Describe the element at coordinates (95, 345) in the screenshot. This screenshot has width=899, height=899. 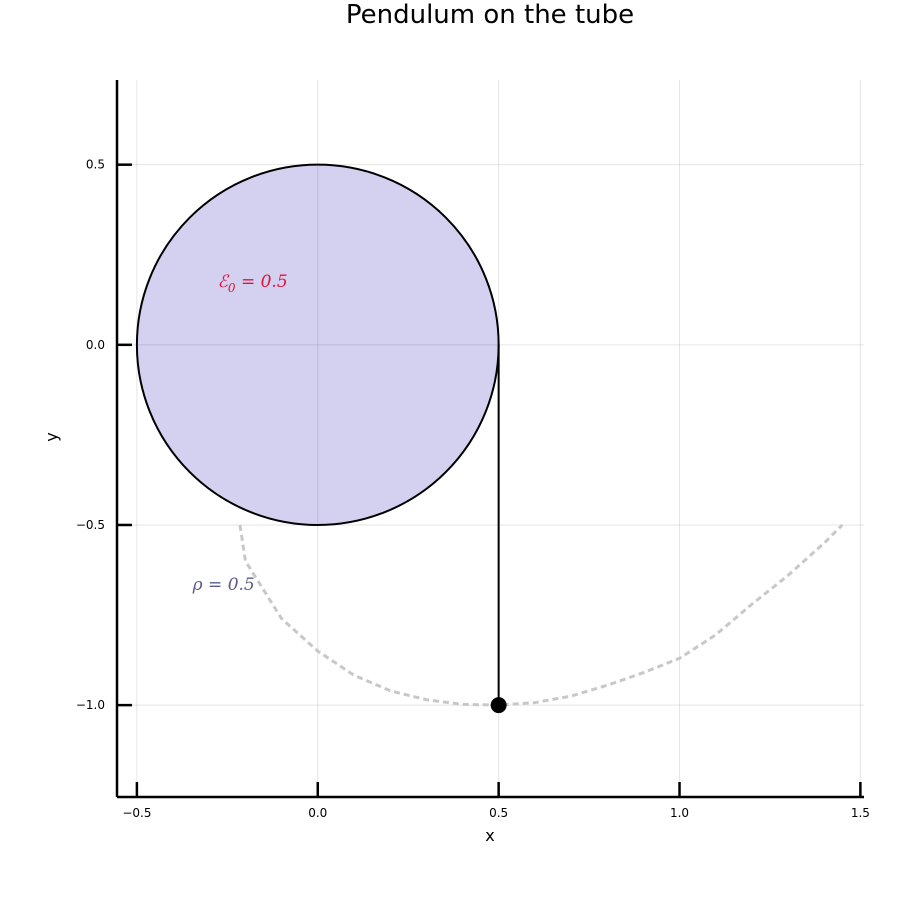
I see `y-tick-label: 0.0` at that location.